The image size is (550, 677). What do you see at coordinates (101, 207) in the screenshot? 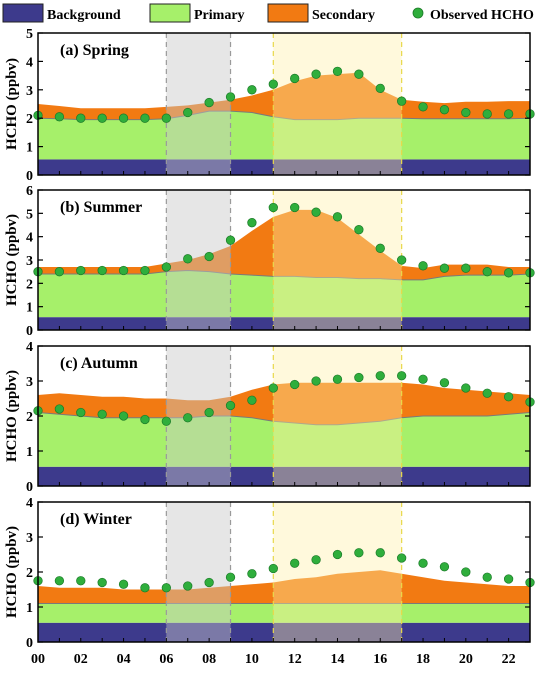
I see `panel-title: (b) Summer` at bounding box center [101, 207].